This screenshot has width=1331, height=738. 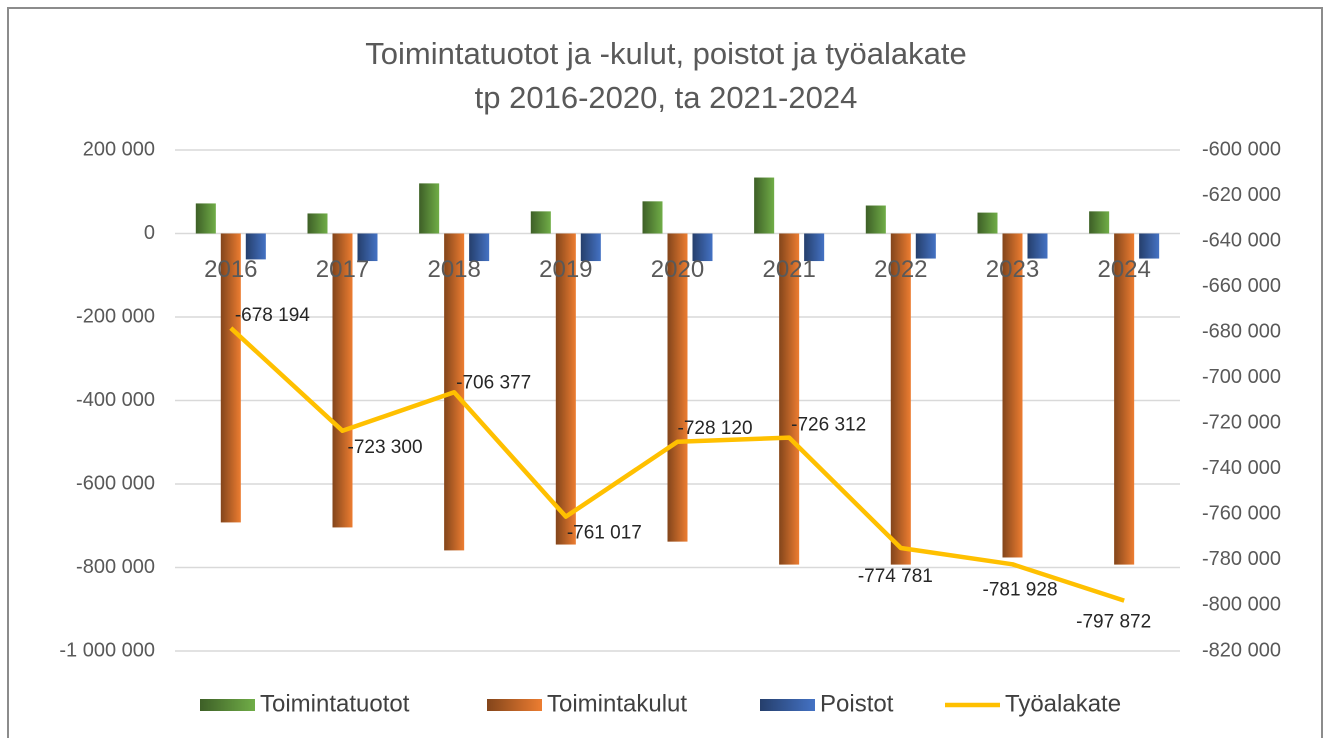 I want to click on x-tick-label: 2019, so click(x=565, y=269).